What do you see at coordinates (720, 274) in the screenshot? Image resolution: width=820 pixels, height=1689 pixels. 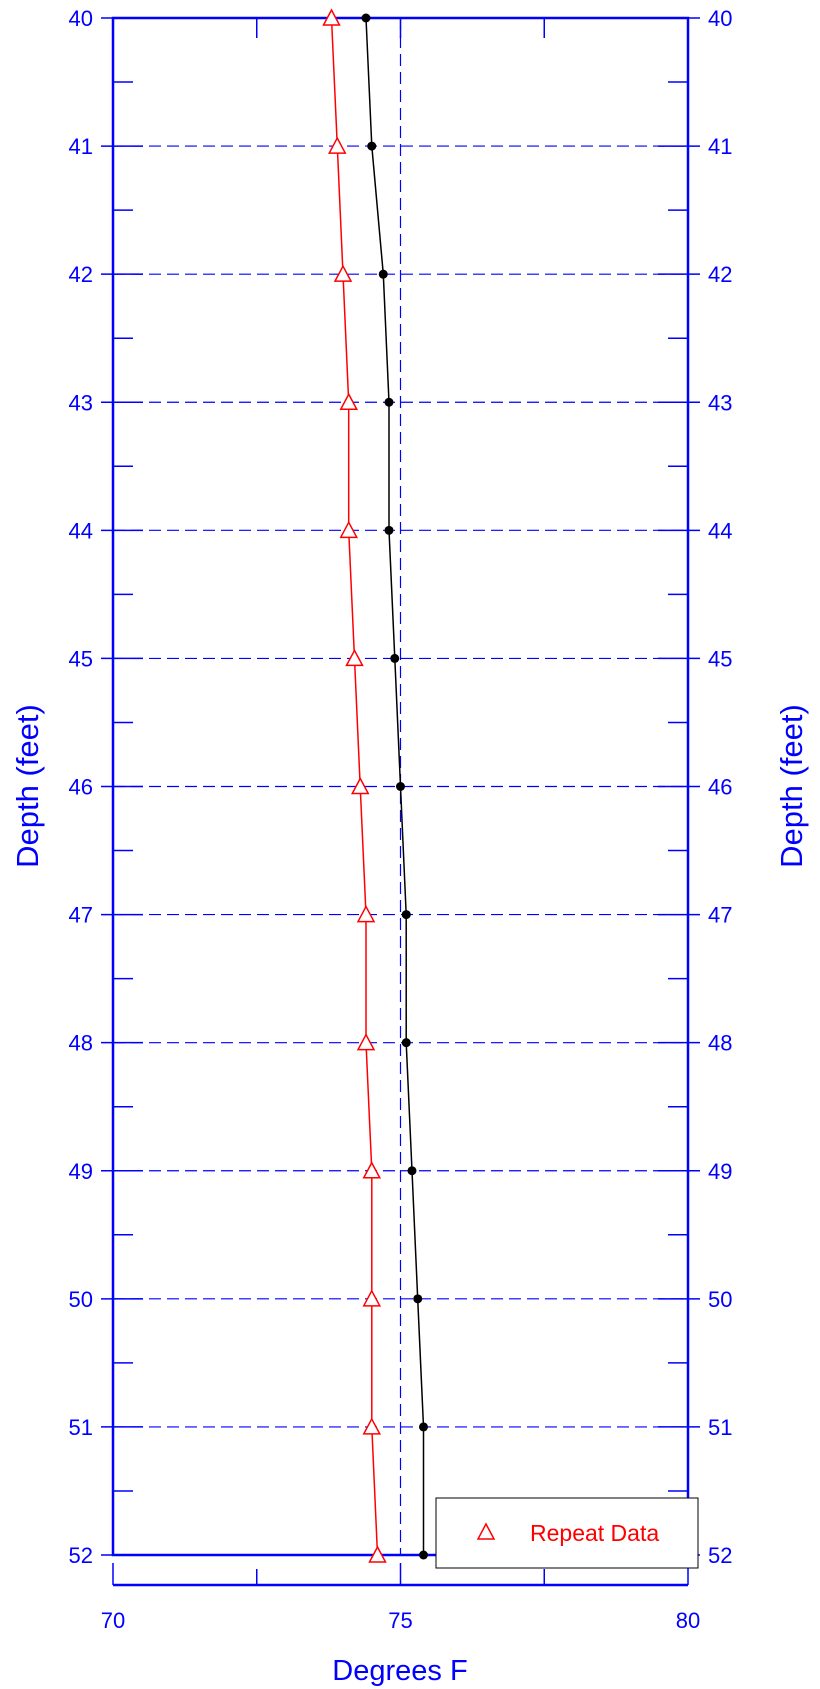 I see `y-tick-label-right: 42` at bounding box center [720, 274].